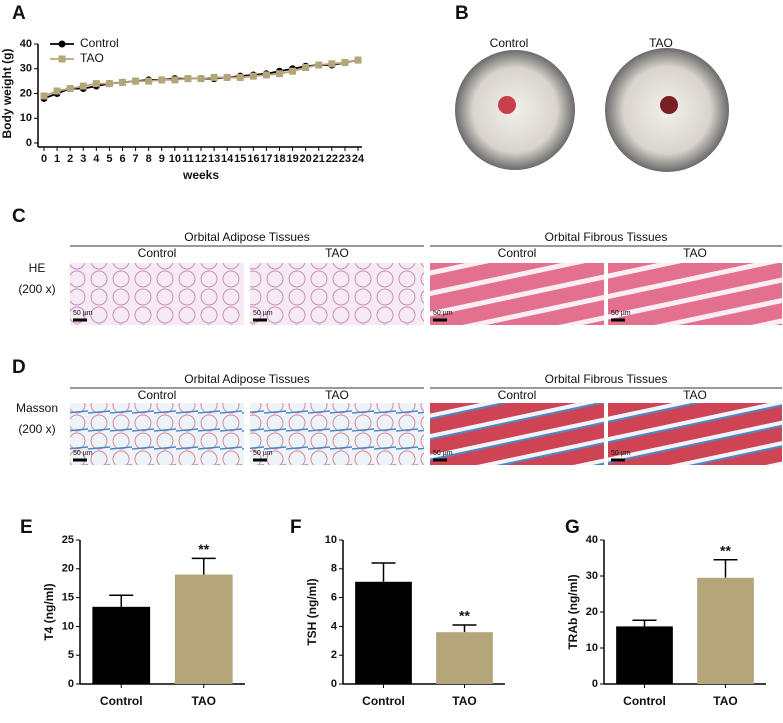 Image resolution: width=783 pixels, height=723 pixels. Describe the element at coordinates (57, 159) in the screenshot. I see `x-tick-label: 1` at that location.